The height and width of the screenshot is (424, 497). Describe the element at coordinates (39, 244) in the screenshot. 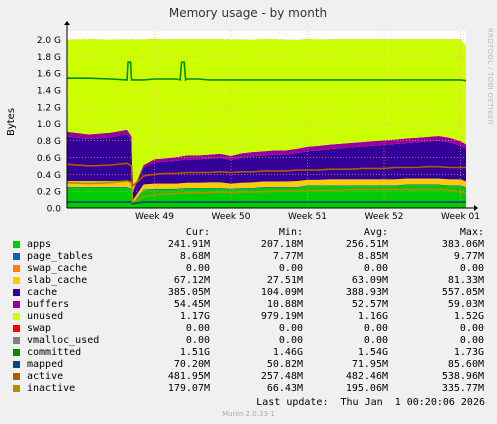

I see `legend-name: apps` at that location.